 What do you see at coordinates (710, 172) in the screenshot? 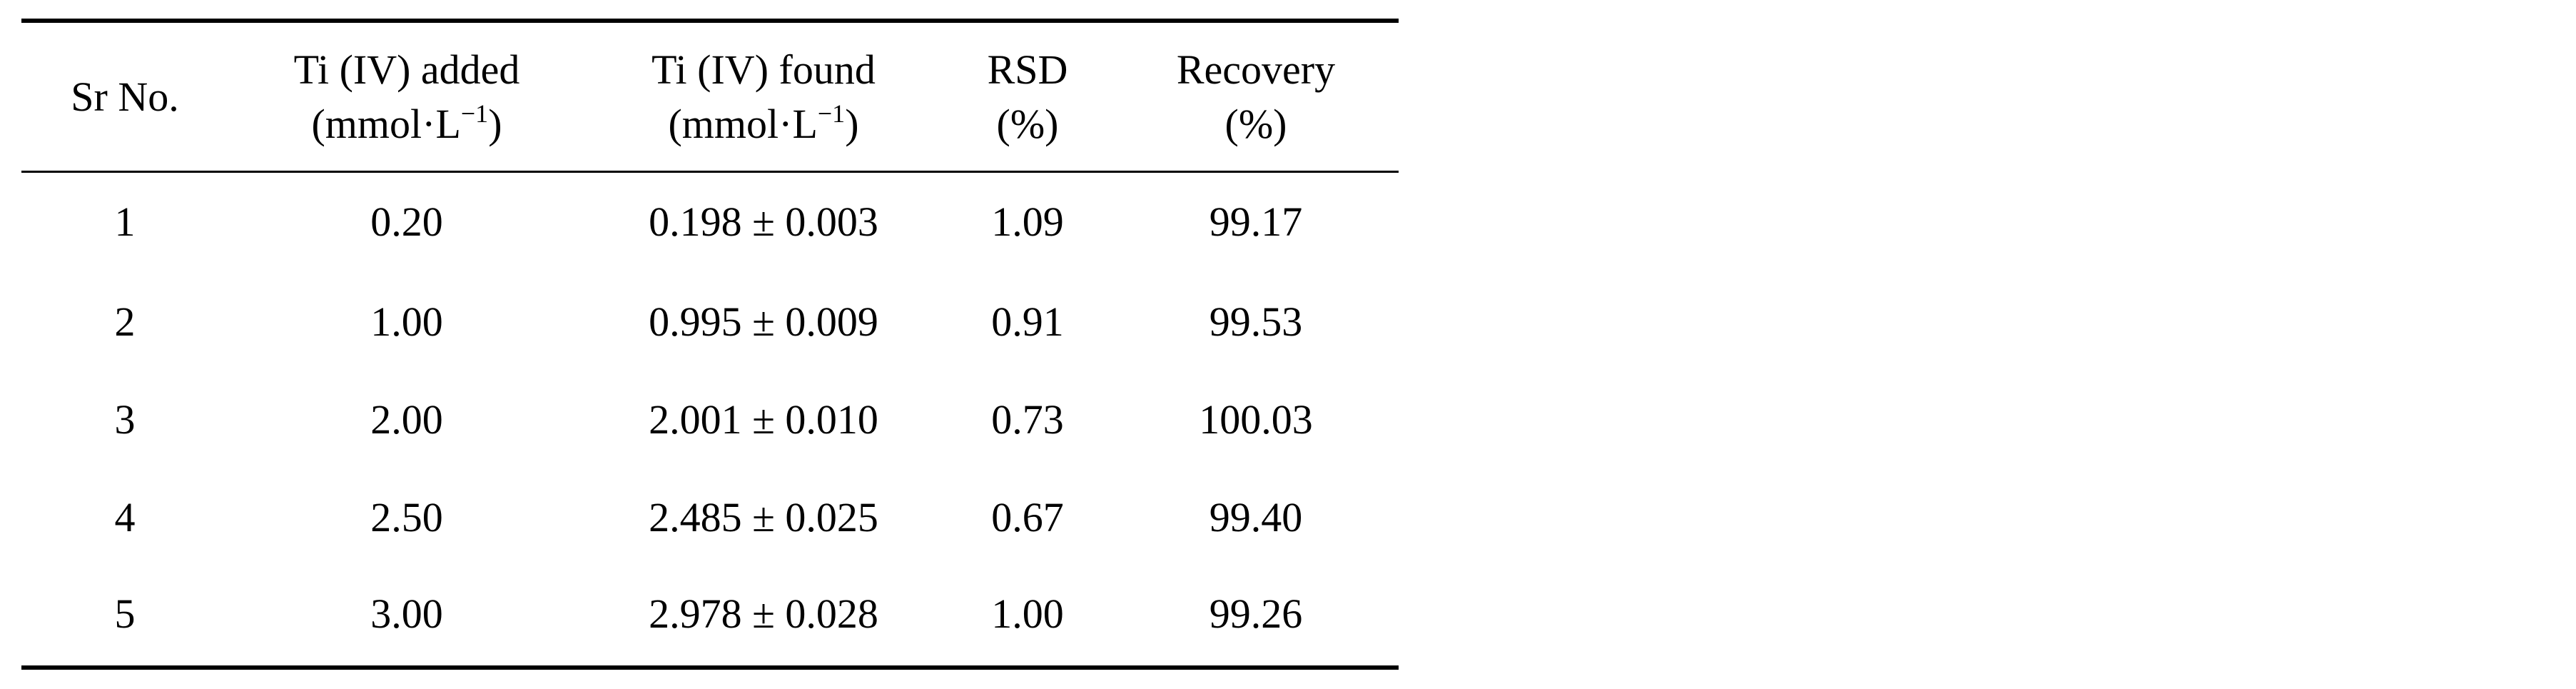
I see `table-header-rule` at bounding box center [710, 172].